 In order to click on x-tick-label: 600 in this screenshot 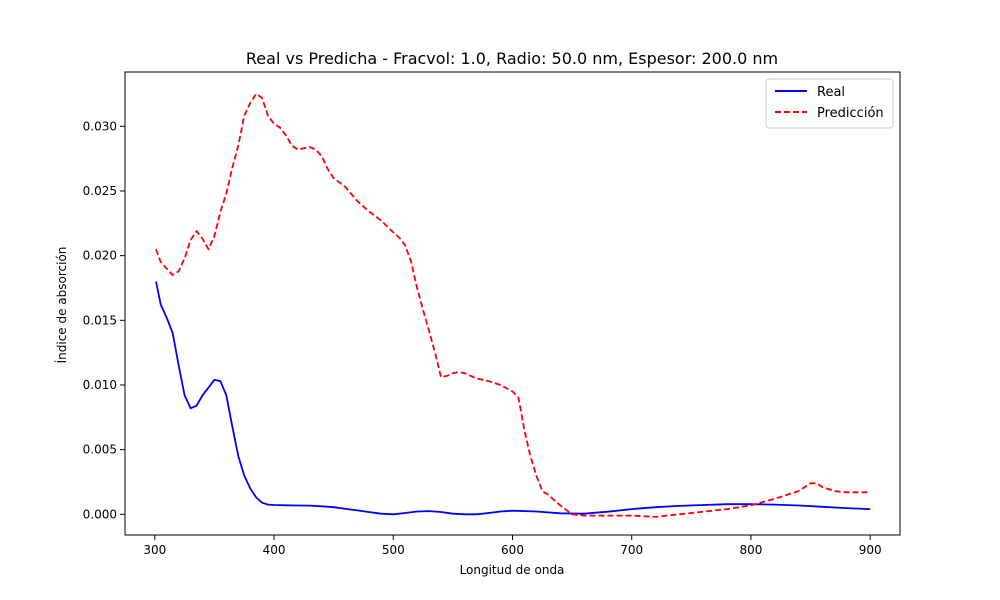, I will do `click(512, 550)`.